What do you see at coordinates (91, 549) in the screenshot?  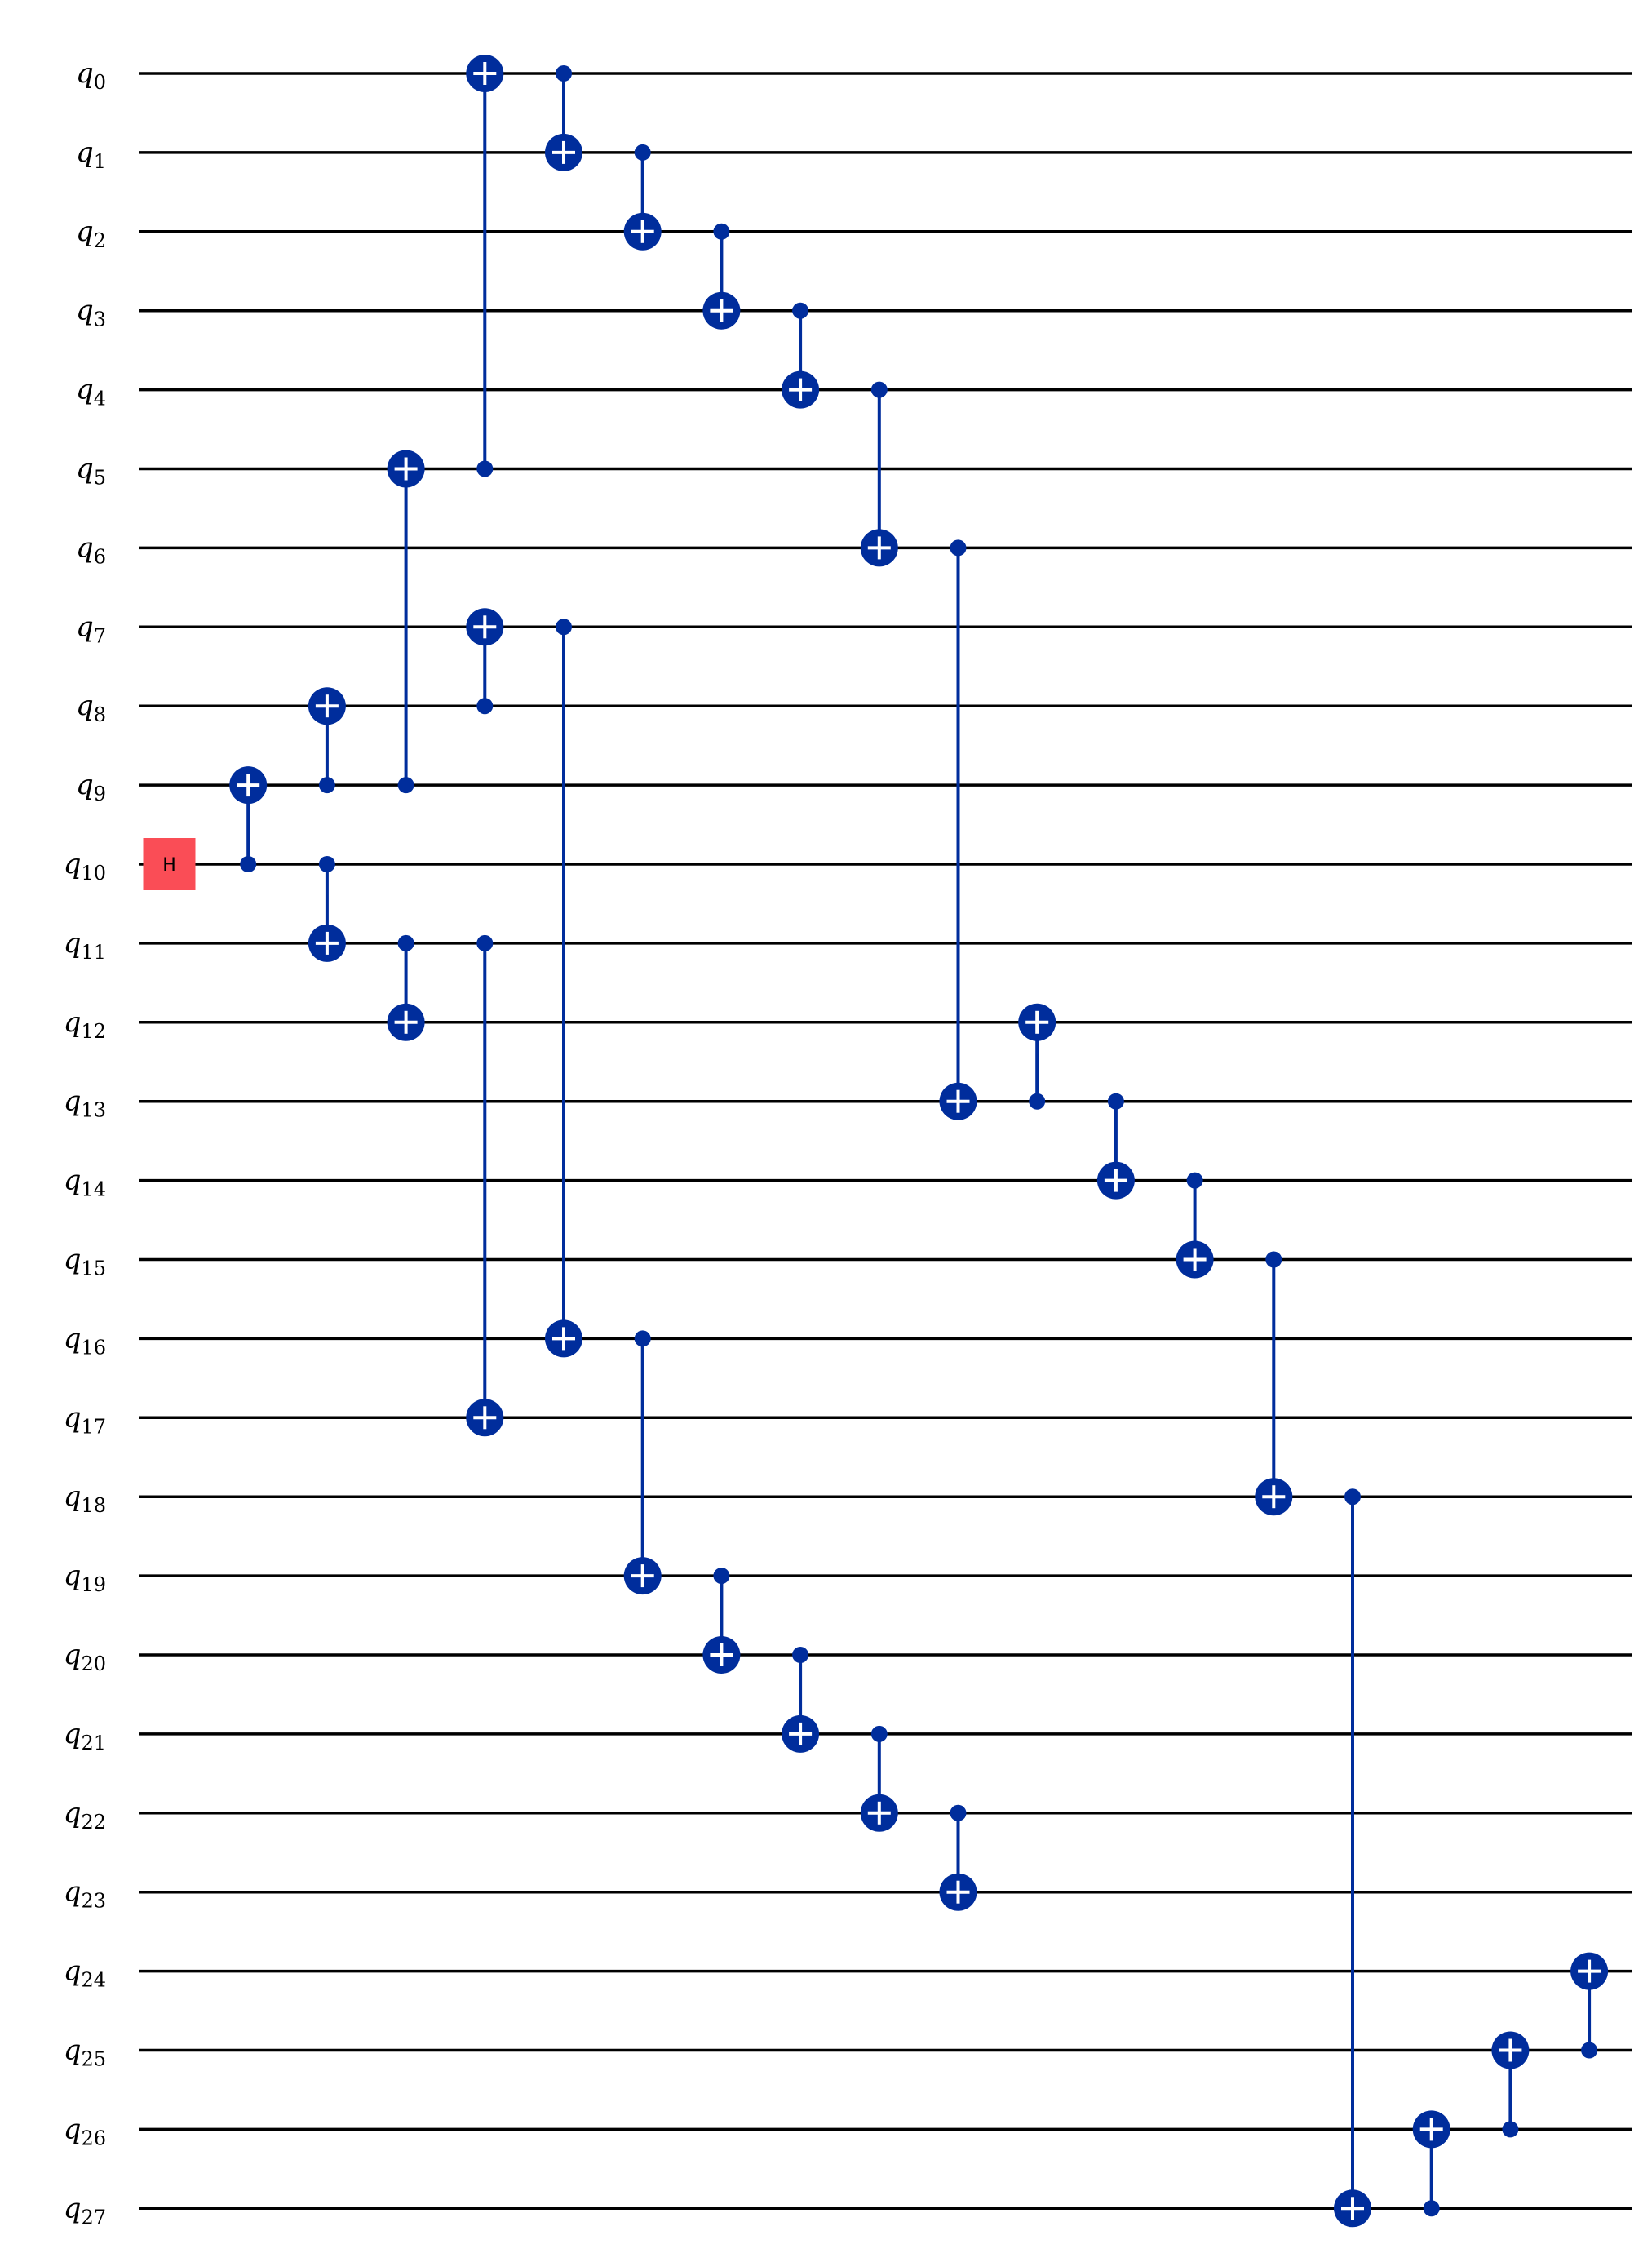 I see `qubit-label-6: q6` at bounding box center [91, 549].